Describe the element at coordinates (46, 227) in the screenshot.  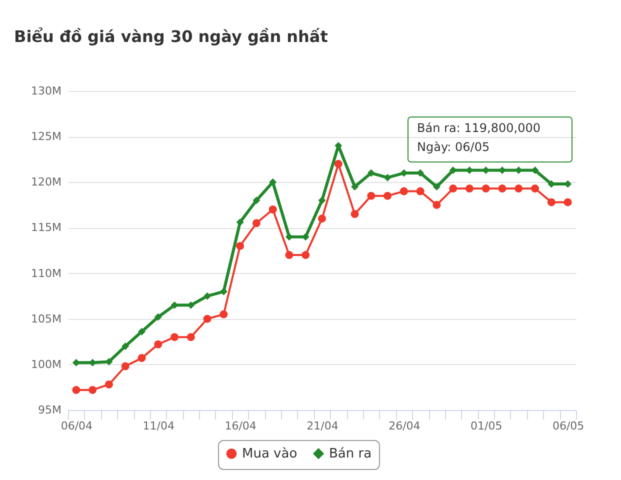
I see `y-tick-label: 115M` at that location.